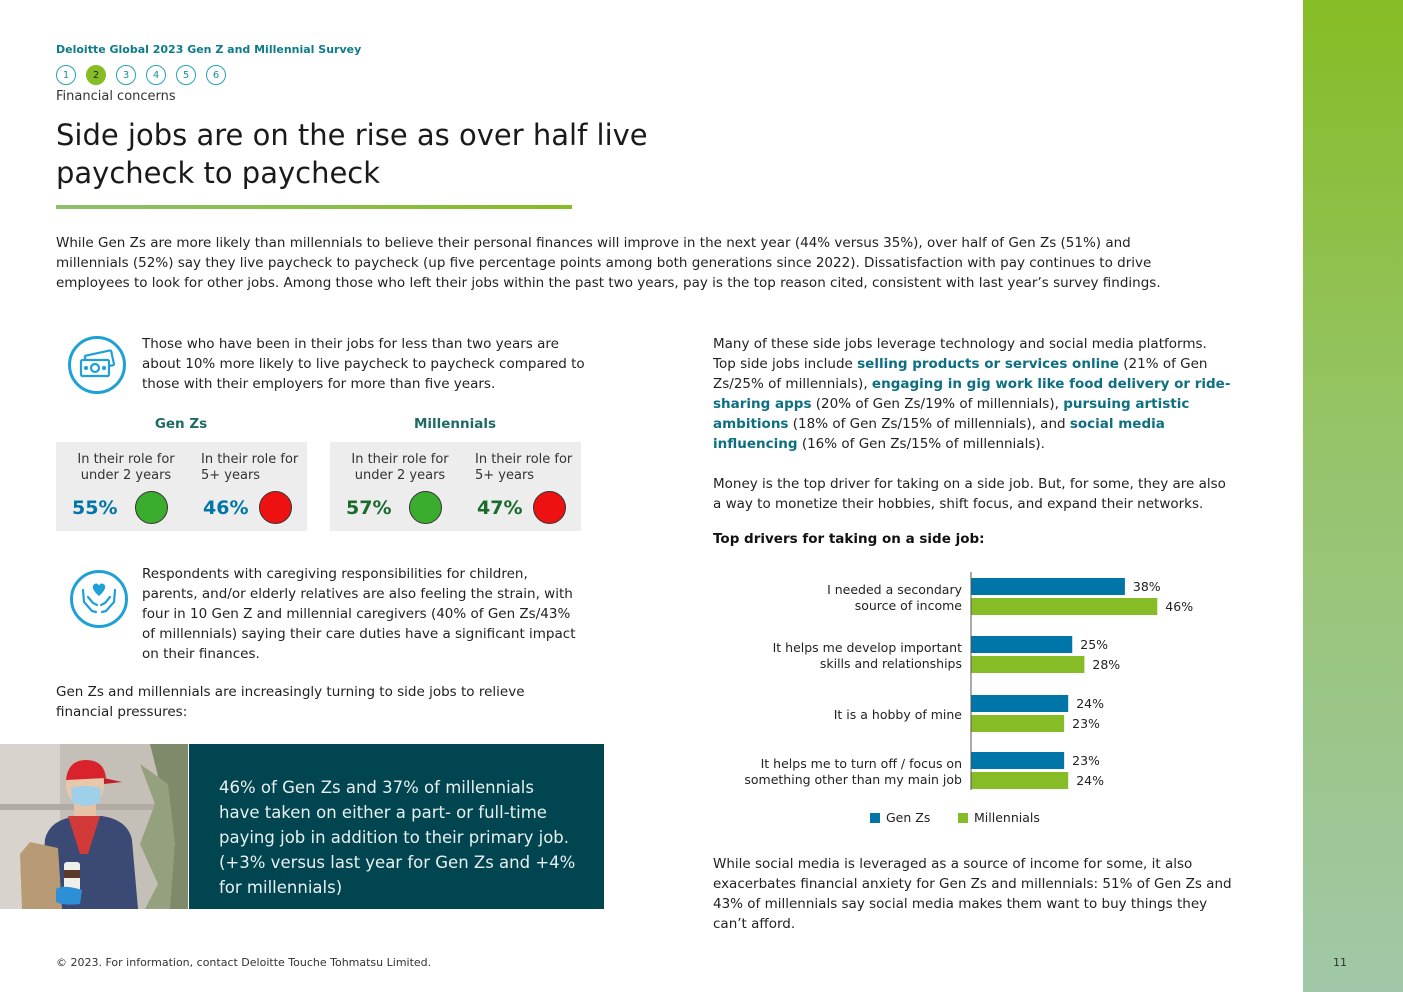  What do you see at coordinates (1094, 644) in the screenshot?
I see `data-label: 25%` at bounding box center [1094, 644].